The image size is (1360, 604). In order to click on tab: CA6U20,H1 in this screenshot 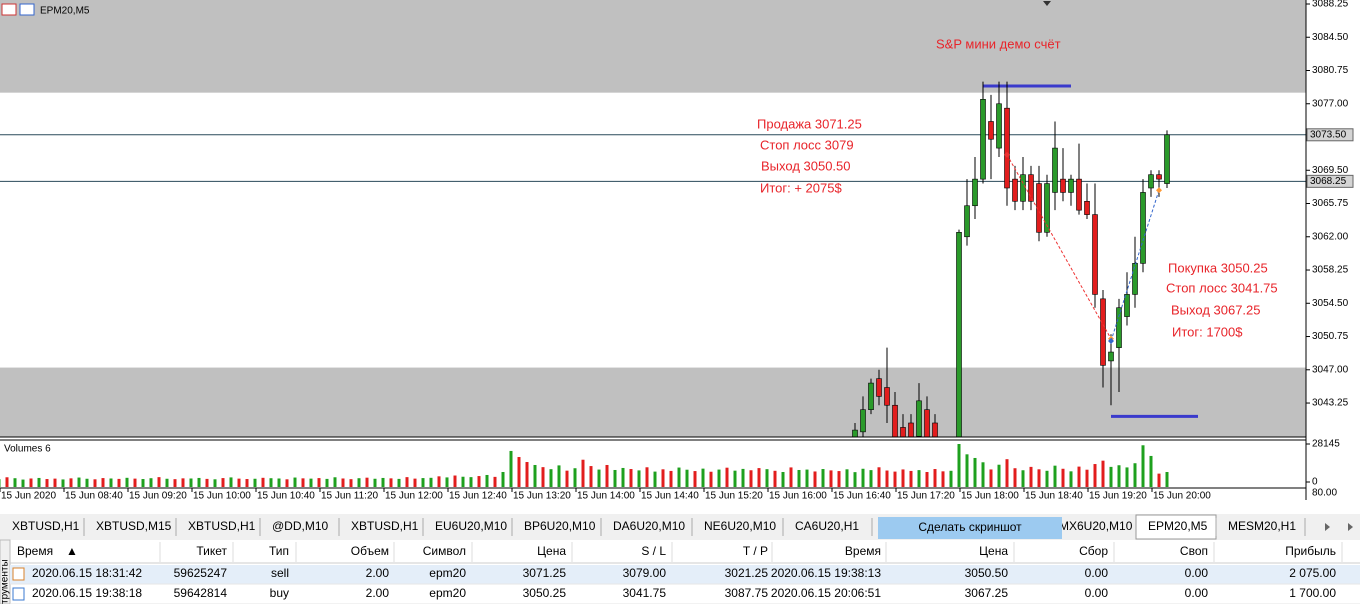, I will do `click(827, 526)`.